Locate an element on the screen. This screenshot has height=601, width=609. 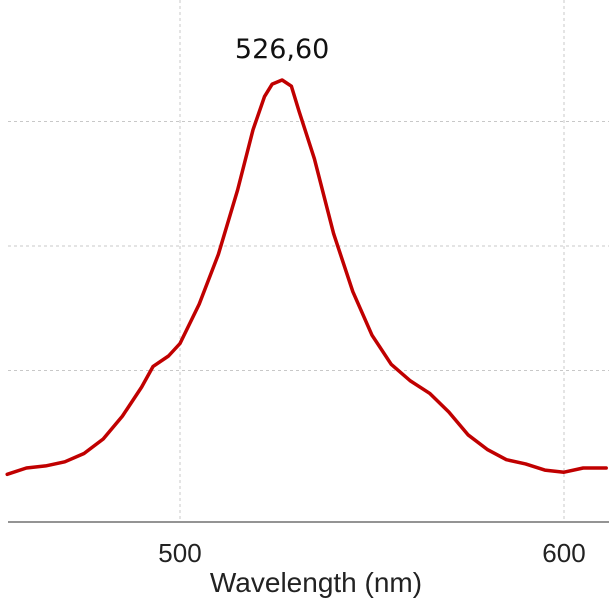
x-tick-label: 500 is located at coordinates (179, 553).